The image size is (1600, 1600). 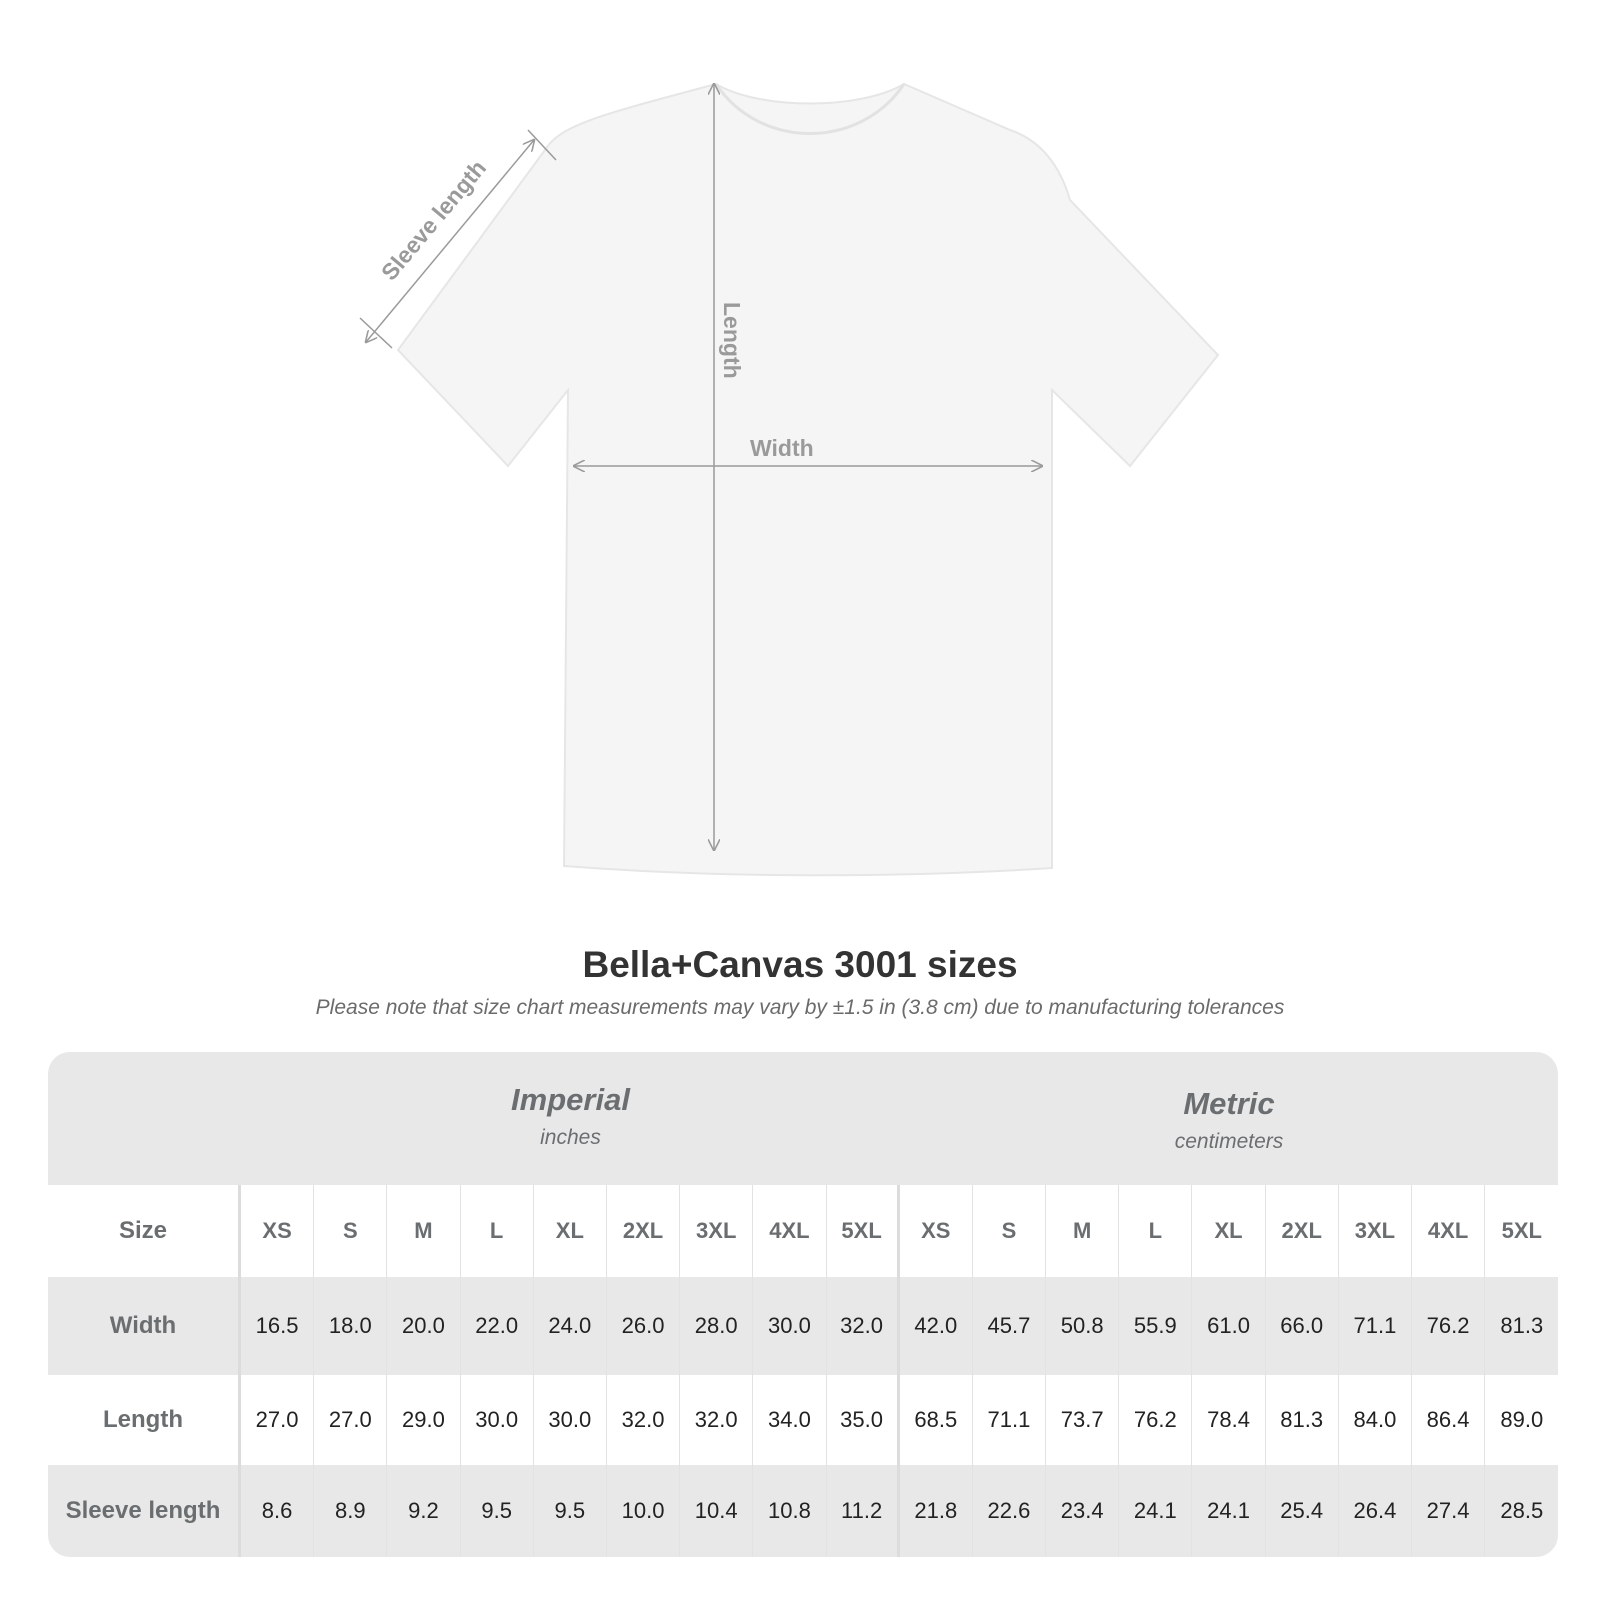 What do you see at coordinates (1521, 1230) in the screenshot?
I see `size-header-metric-5xl: 5XL` at bounding box center [1521, 1230].